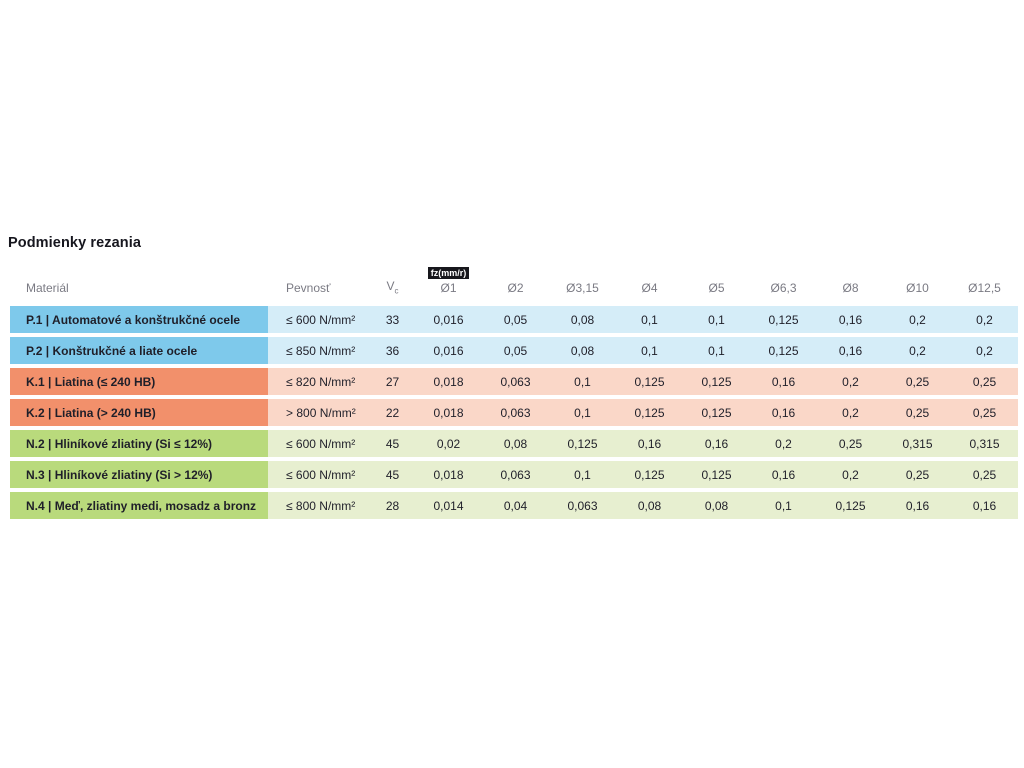  I want to click on diameter-label: Ø1, so click(448, 288).